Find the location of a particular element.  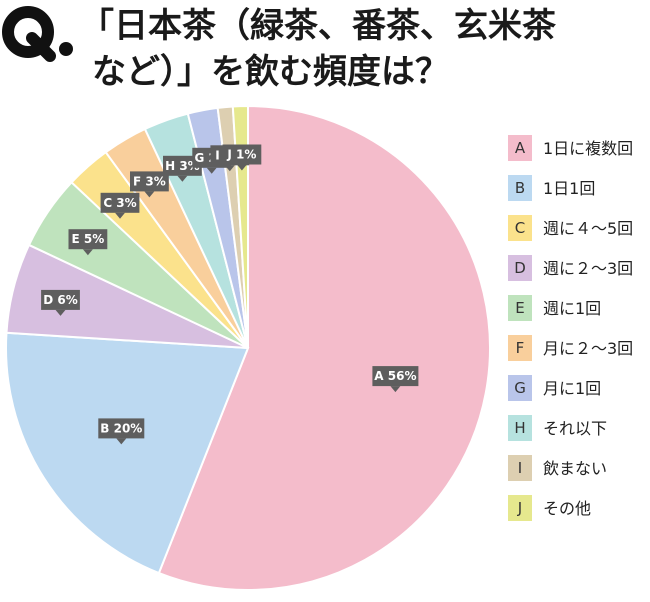

legend-item-c: C 週に４〜5回 is located at coordinates (570, 228).